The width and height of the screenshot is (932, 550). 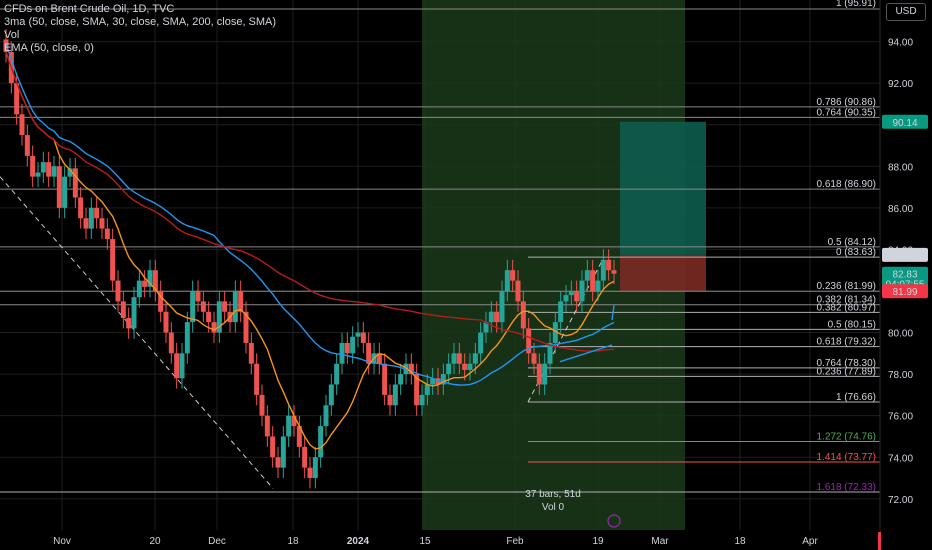 I want to click on position-profit-zone, so click(x=663, y=188).